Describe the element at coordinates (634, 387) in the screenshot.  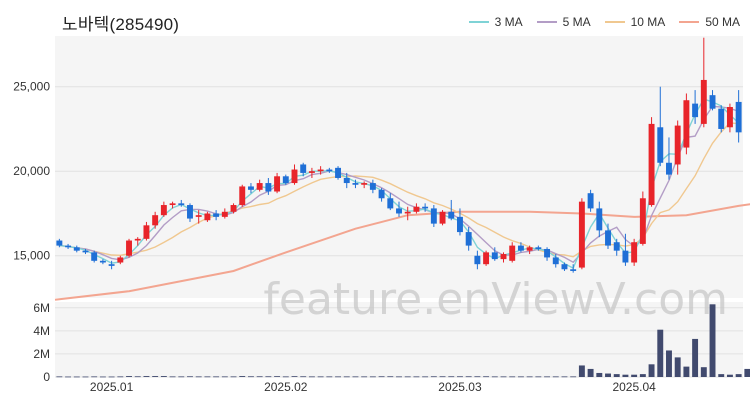
I see `date-tick-label: 2025.04` at that location.